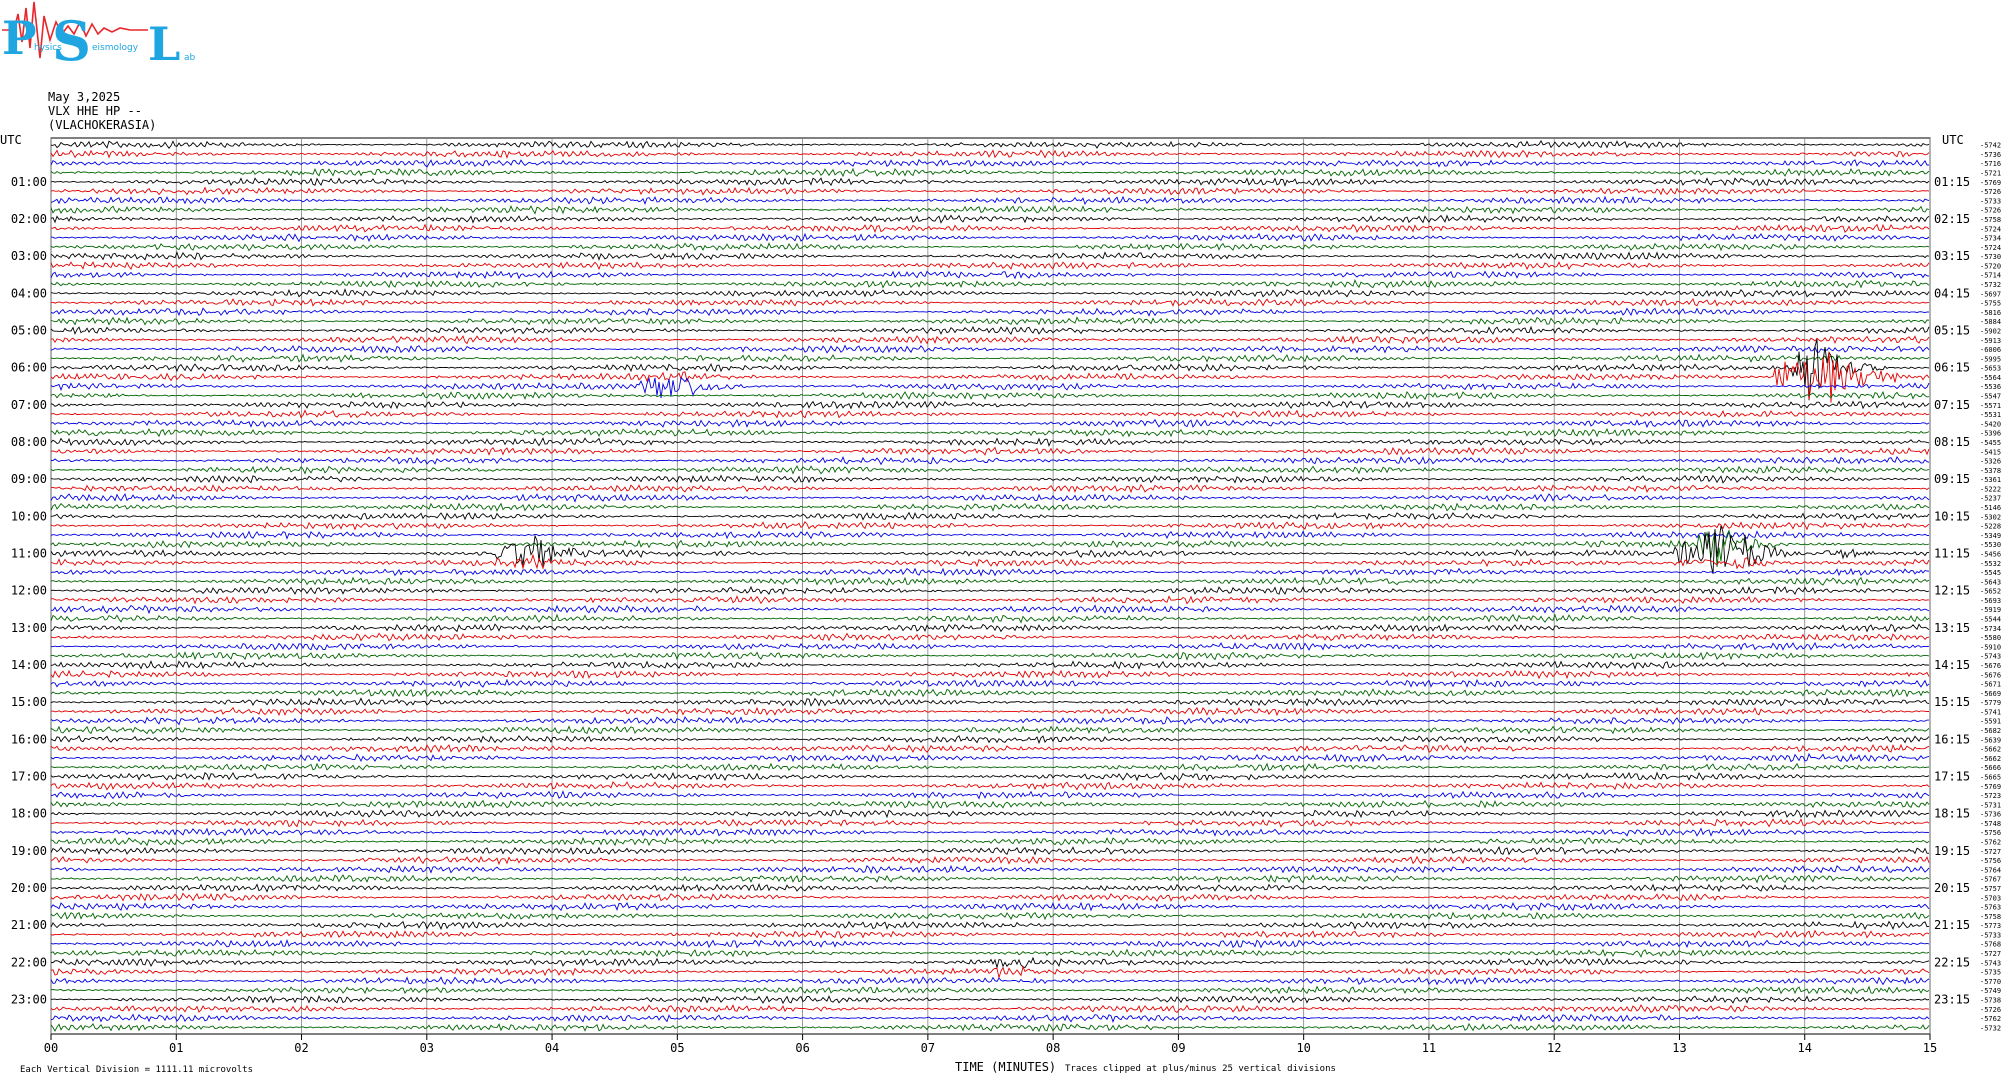  I want to click on trace-offset-label: -5564, so click(1990, 378).